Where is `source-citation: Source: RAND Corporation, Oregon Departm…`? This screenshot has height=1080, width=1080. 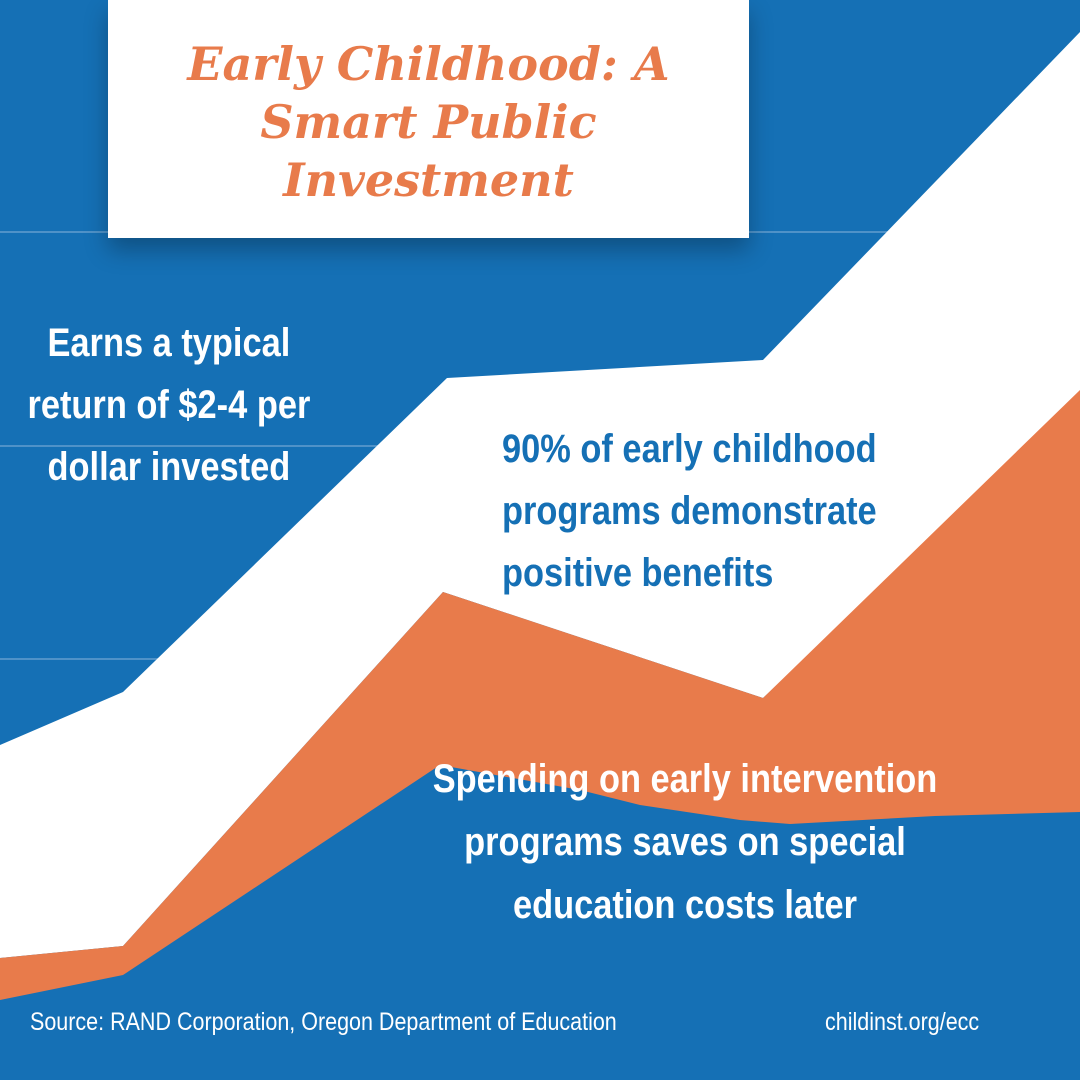
source-citation: Source: RAND Corporation, Oregon Departm… is located at coordinates (323, 1022).